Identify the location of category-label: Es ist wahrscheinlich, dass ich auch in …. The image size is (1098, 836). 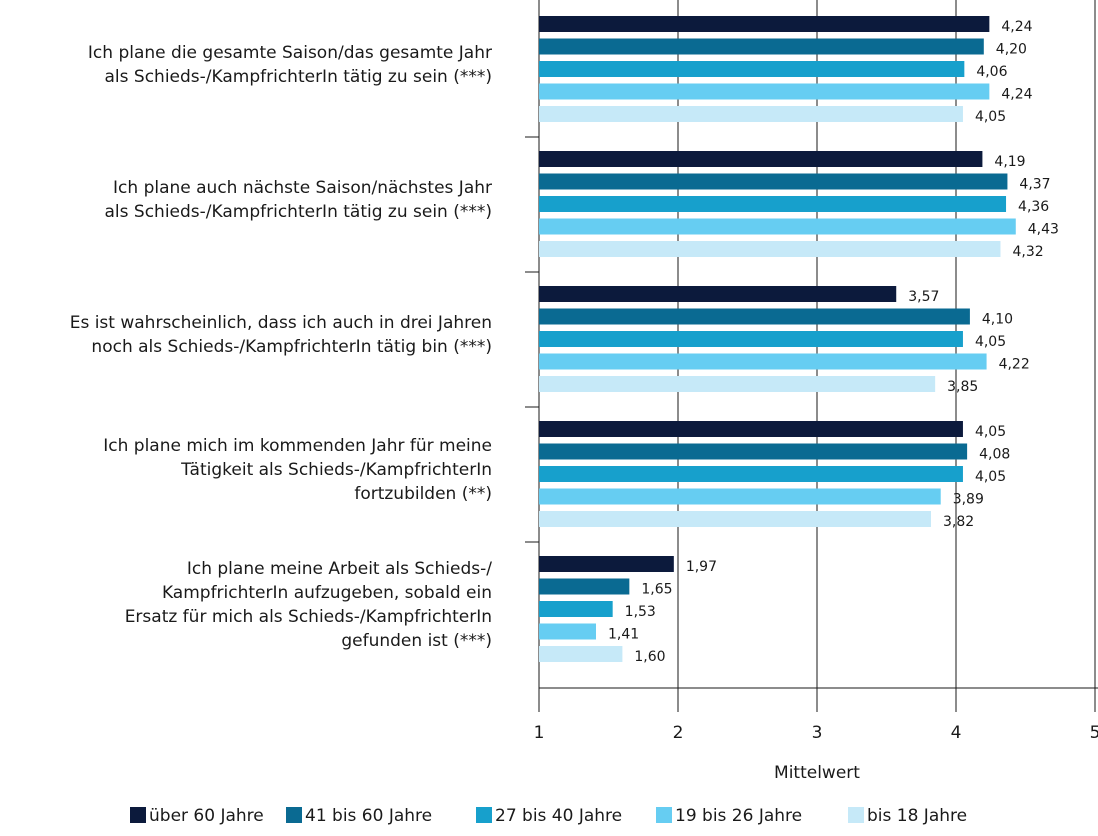
(281, 335).